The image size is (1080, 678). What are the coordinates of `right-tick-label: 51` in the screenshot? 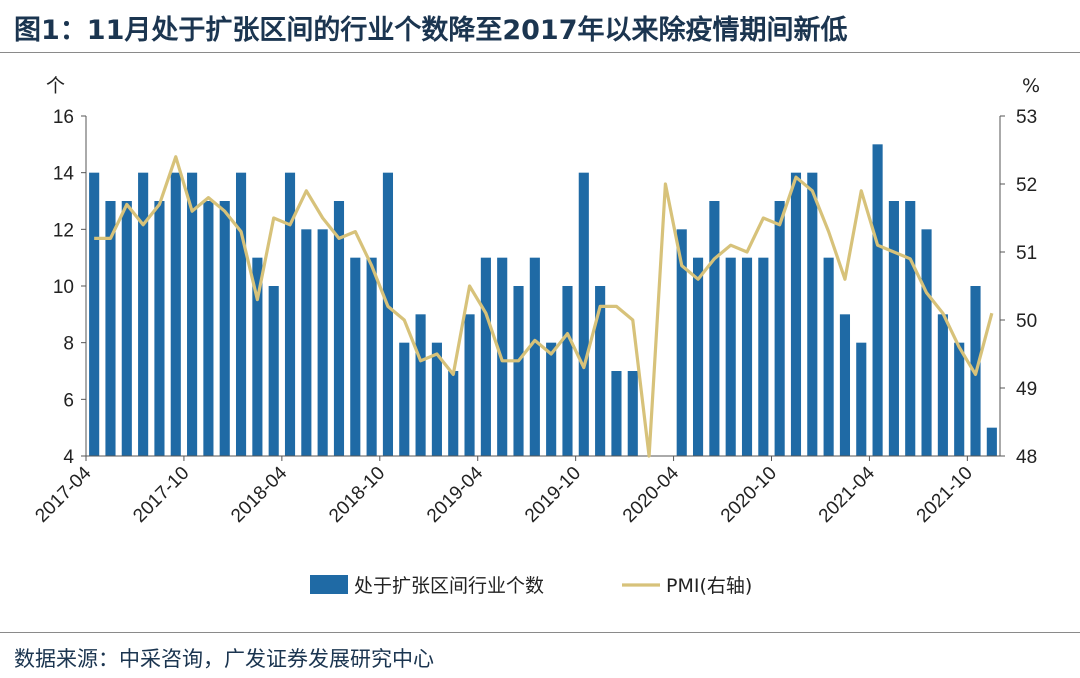 It's located at (1026, 253).